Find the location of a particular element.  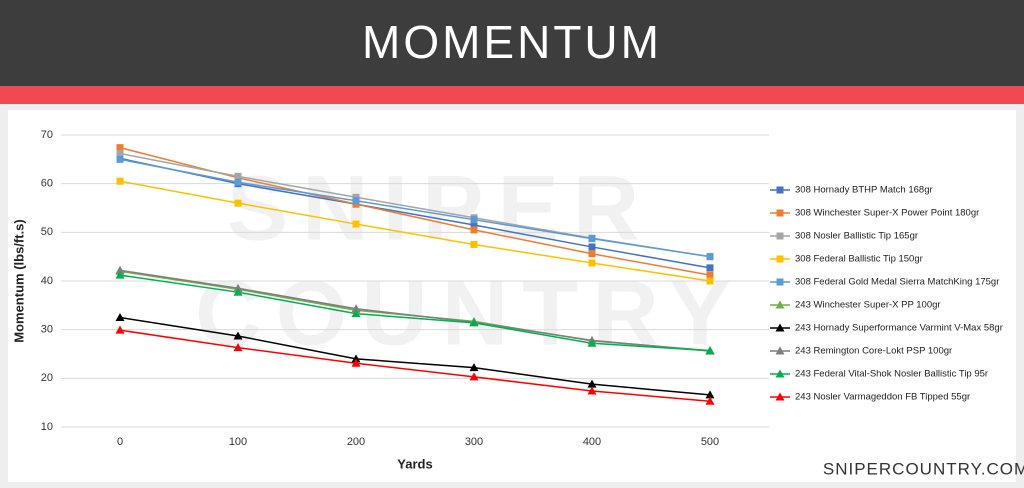

page-title: MOMENTUM is located at coordinates (512, 42).